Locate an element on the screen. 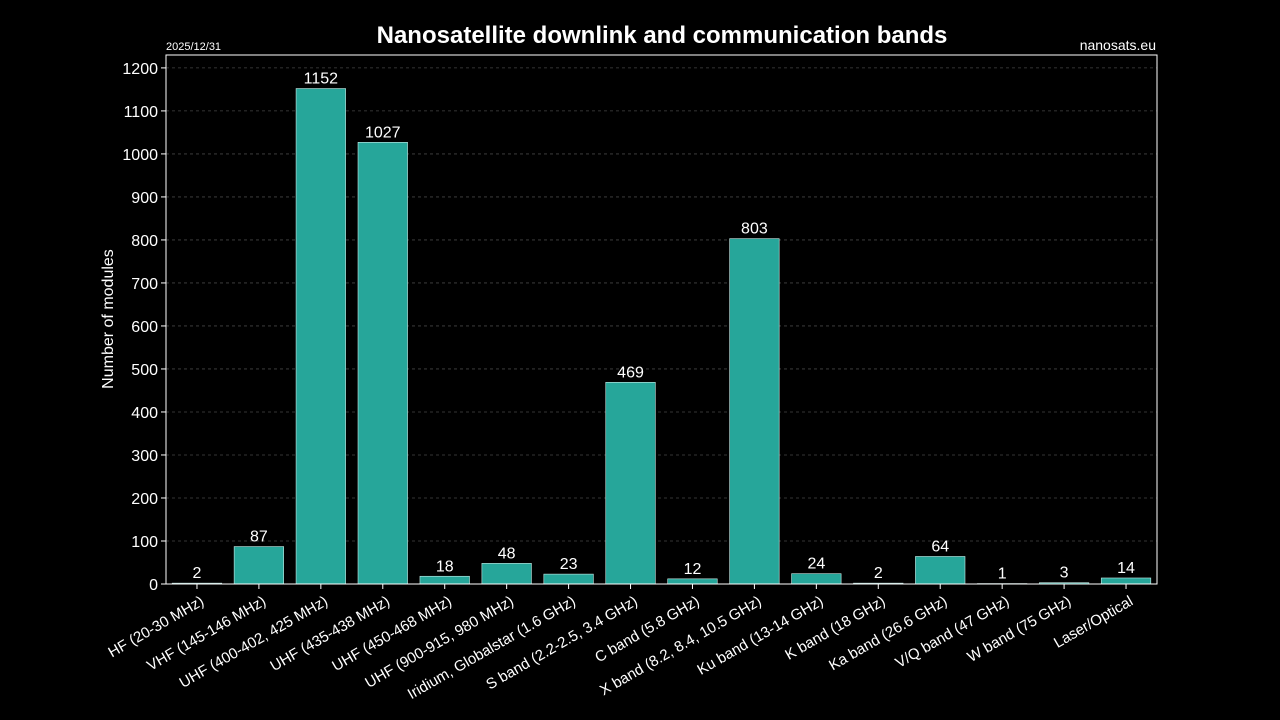 The height and width of the screenshot is (720, 1280). bar-value-label: 1152 is located at coordinates (321, 79).